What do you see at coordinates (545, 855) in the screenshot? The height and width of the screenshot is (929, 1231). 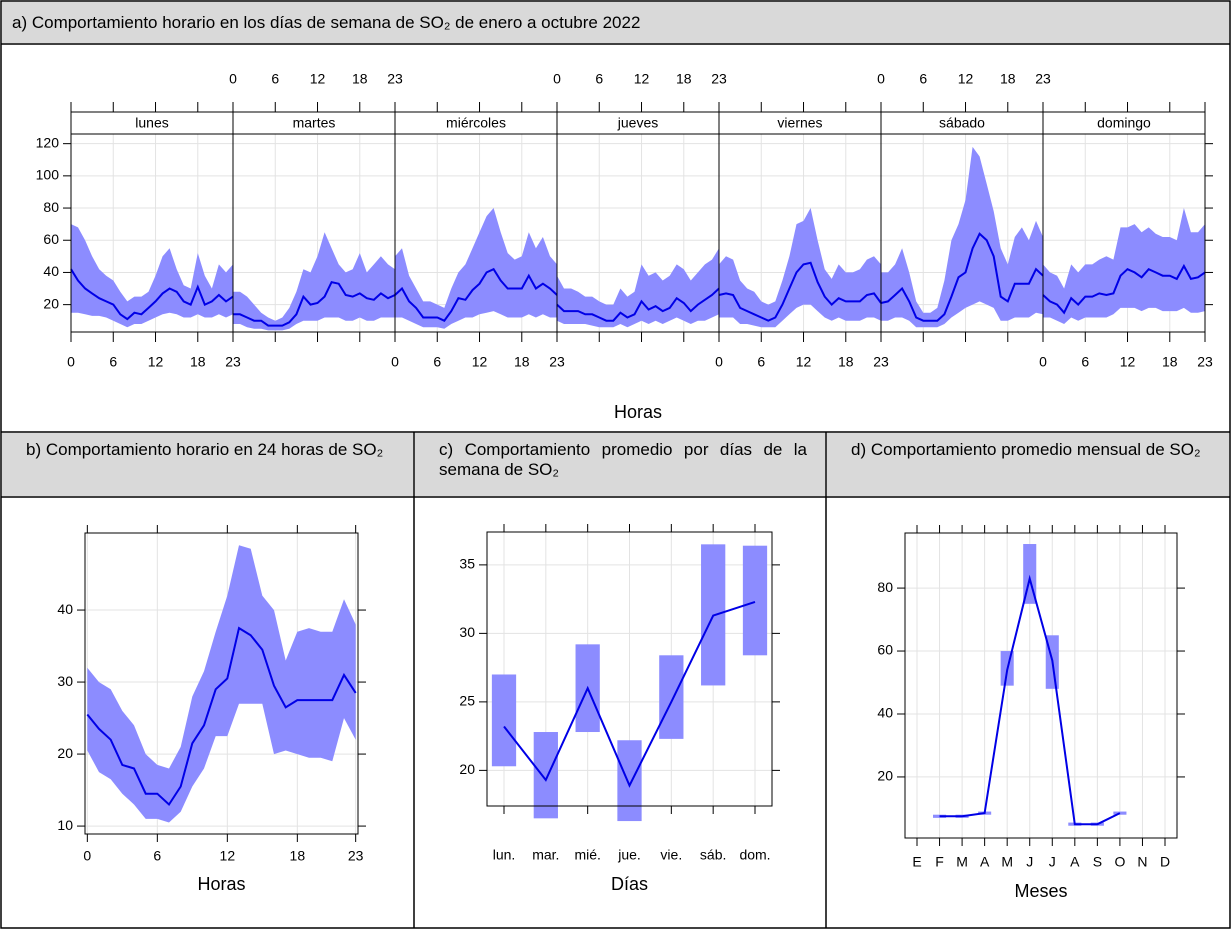 I see `x-tick-label: mar.` at bounding box center [545, 855].